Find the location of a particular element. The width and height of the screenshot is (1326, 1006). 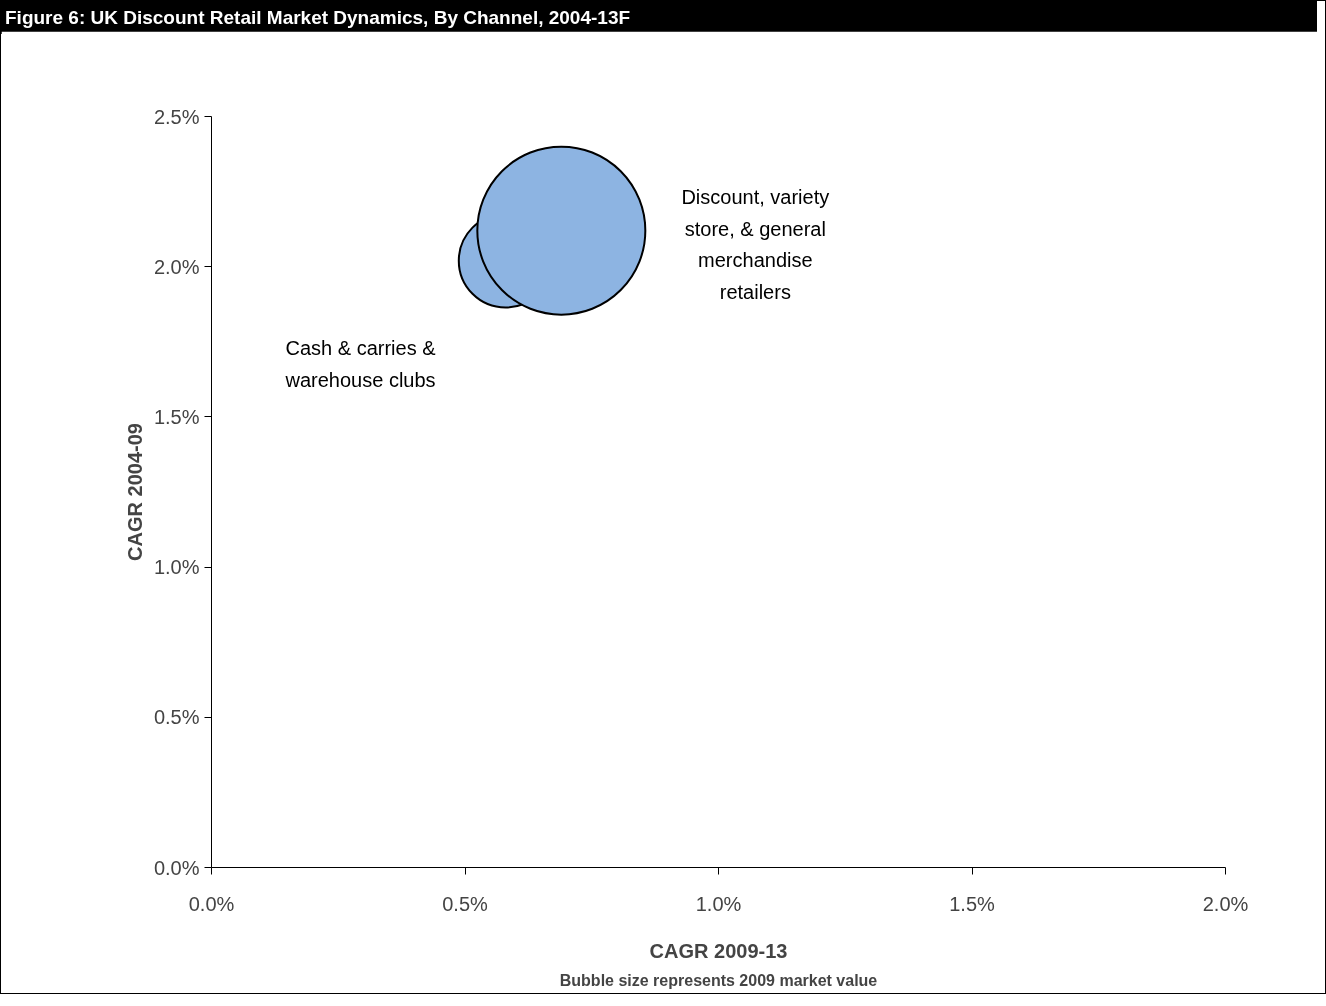

x-tick-label: 0.5% is located at coordinates (465, 903).